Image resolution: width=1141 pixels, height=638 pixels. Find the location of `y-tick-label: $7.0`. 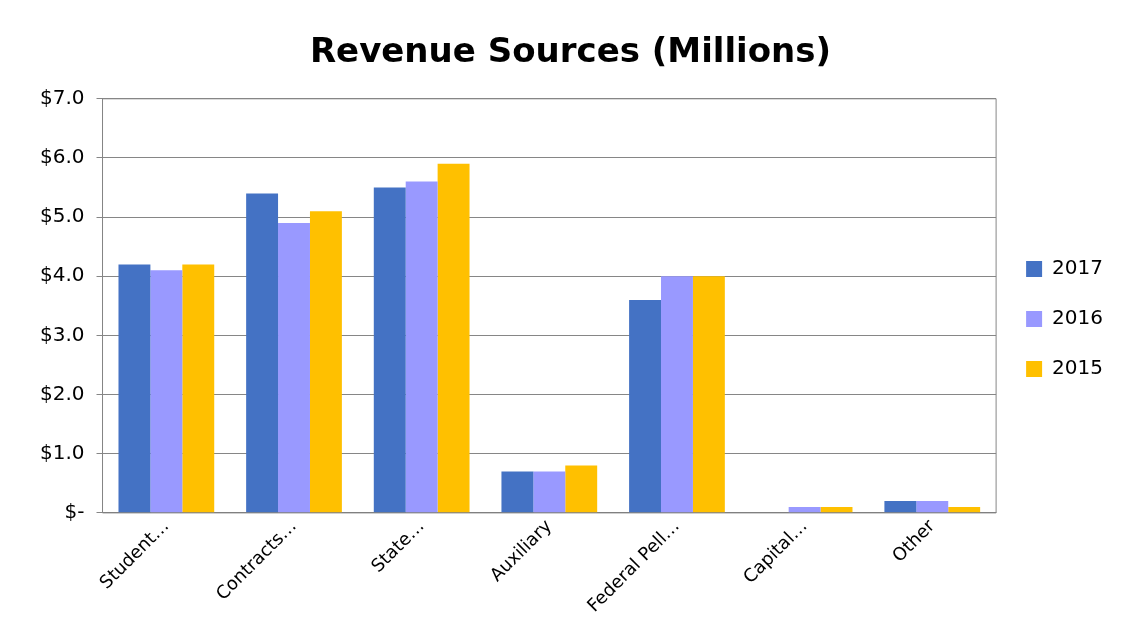

y-tick-label: $7.0 is located at coordinates (62, 97).